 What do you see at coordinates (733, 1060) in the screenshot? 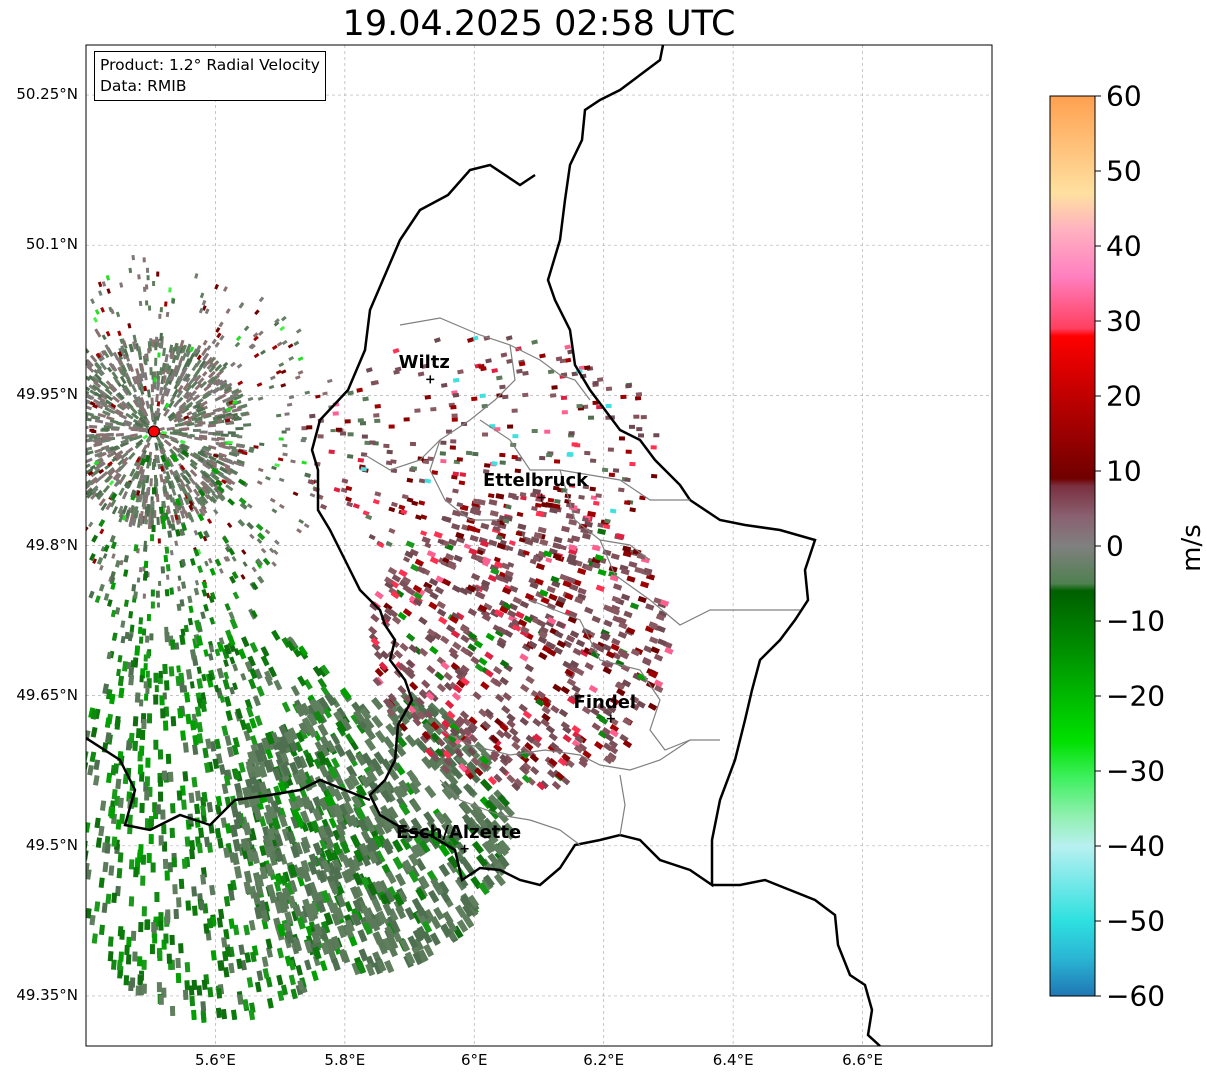
I see `lon-tick-label: 6.4°E` at bounding box center [733, 1060].